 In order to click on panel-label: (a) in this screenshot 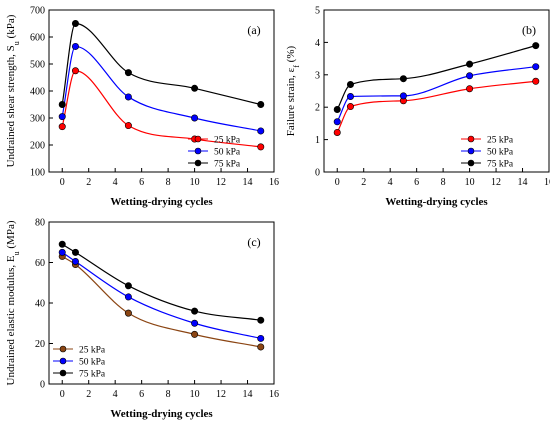, I will do `click(253, 30)`.